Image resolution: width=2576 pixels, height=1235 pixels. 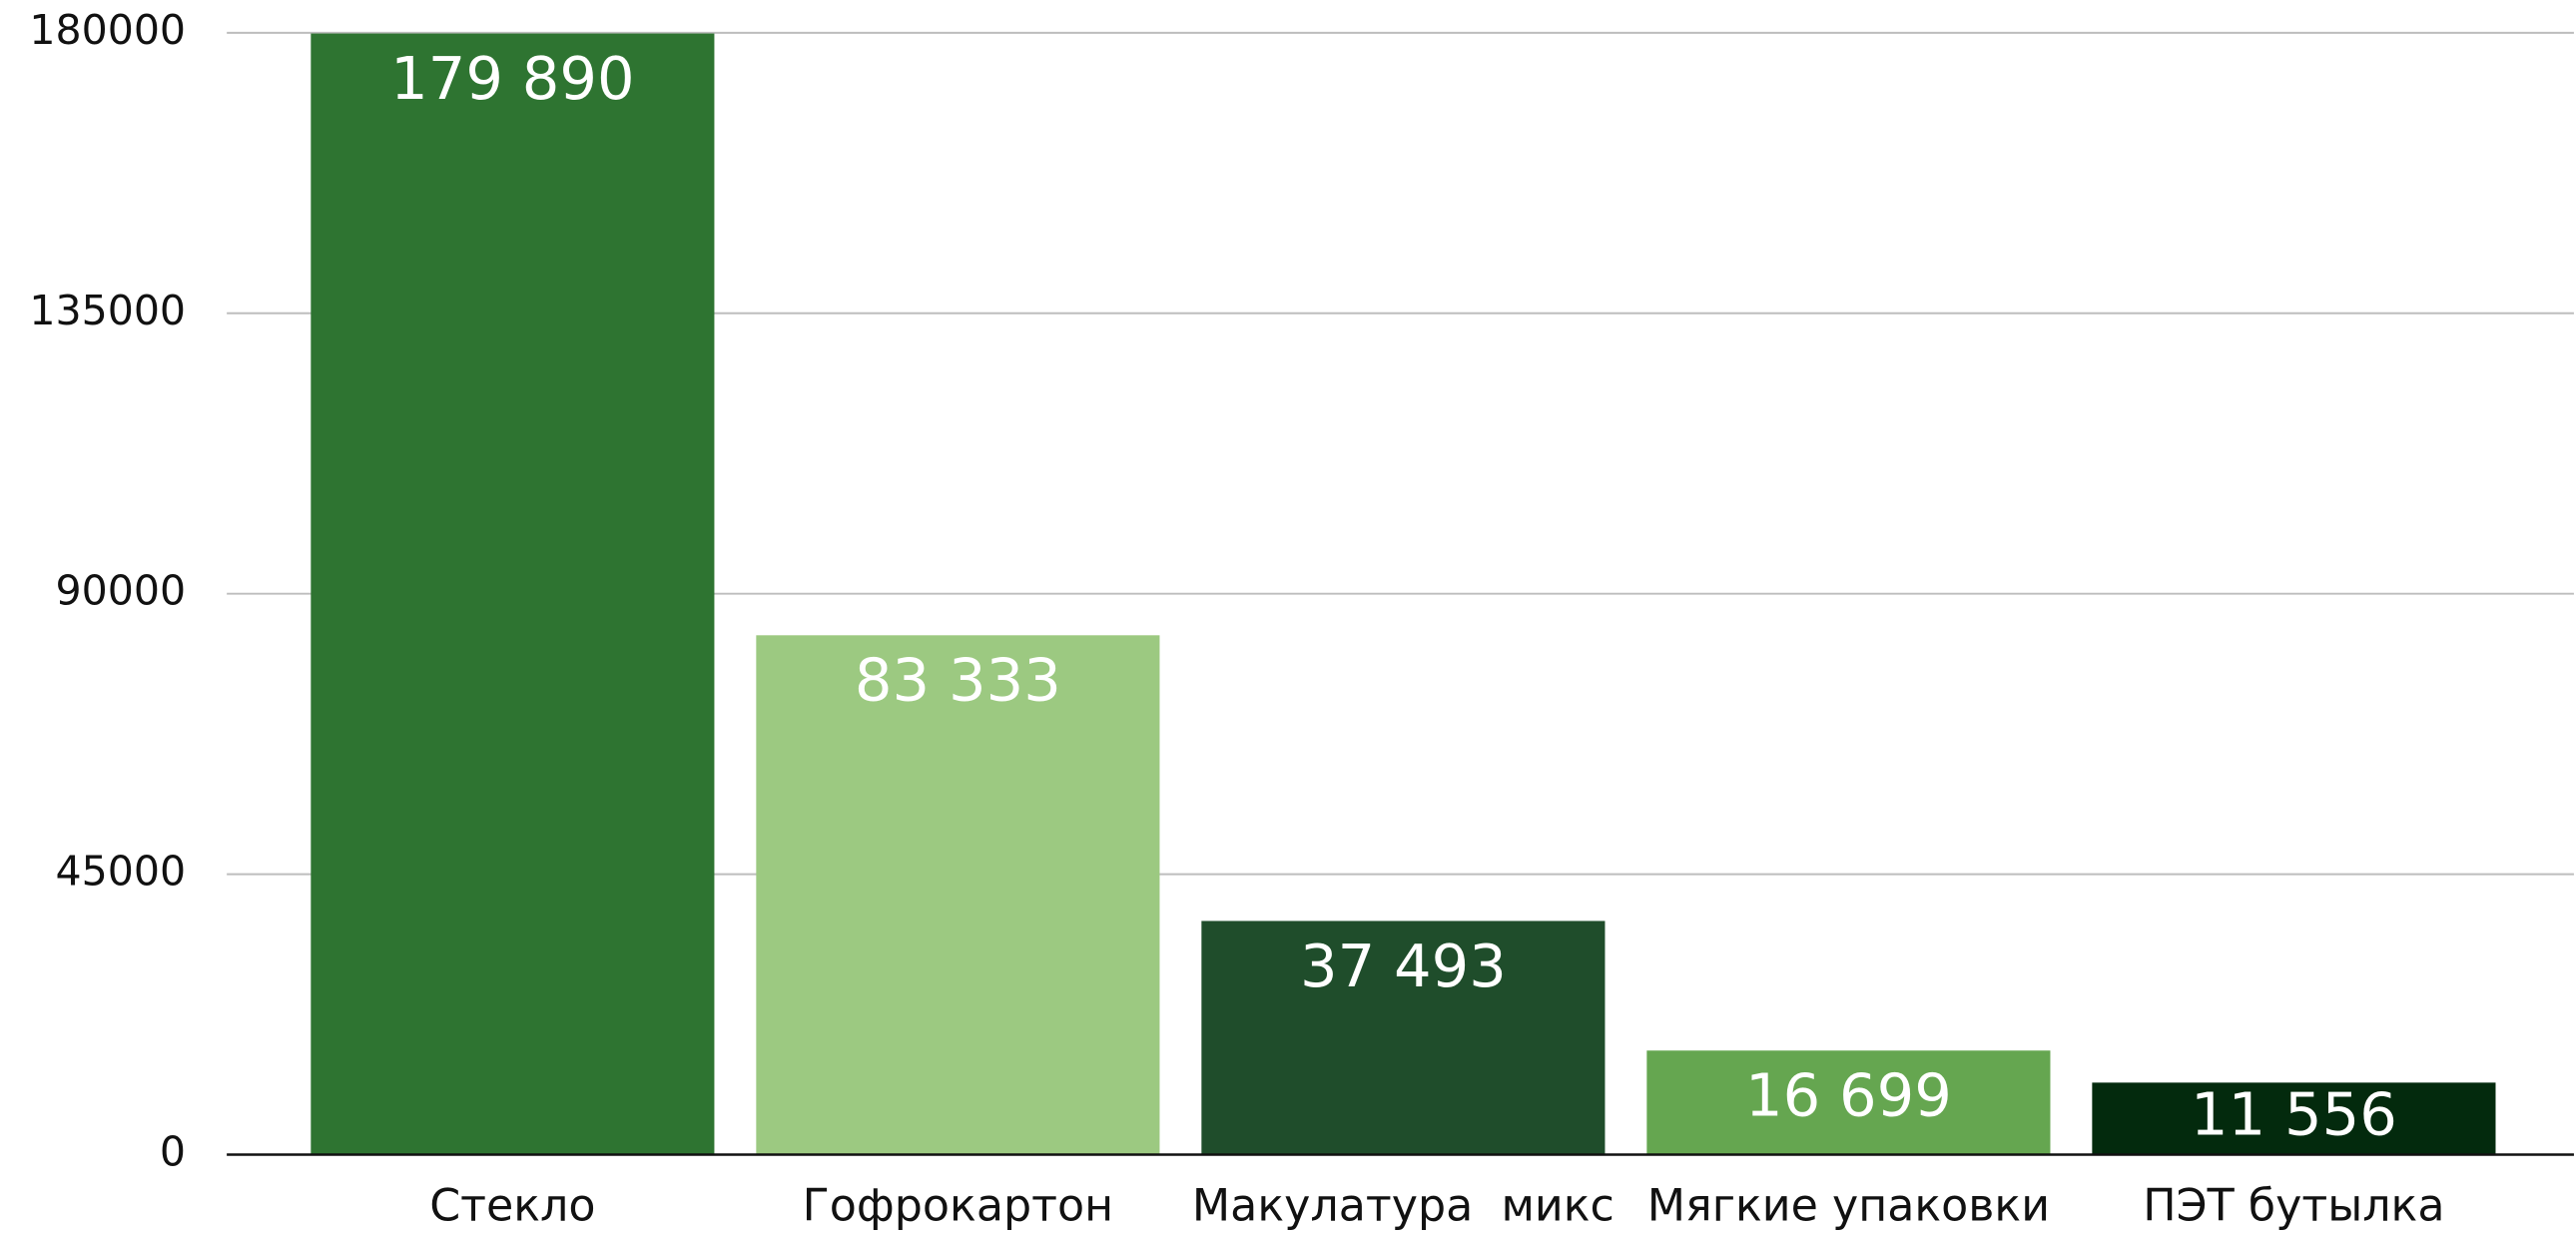 What do you see at coordinates (1848, 1095) in the screenshot?
I see `value-label: 16 699` at bounding box center [1848, 1095].